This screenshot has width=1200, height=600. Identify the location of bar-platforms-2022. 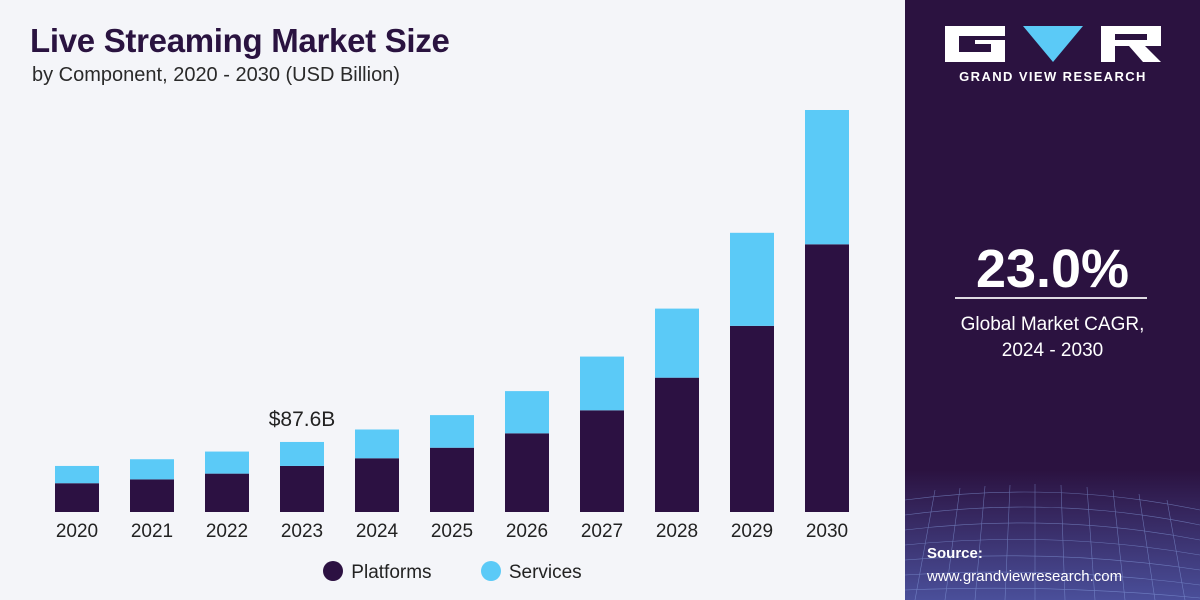
(227, 492).